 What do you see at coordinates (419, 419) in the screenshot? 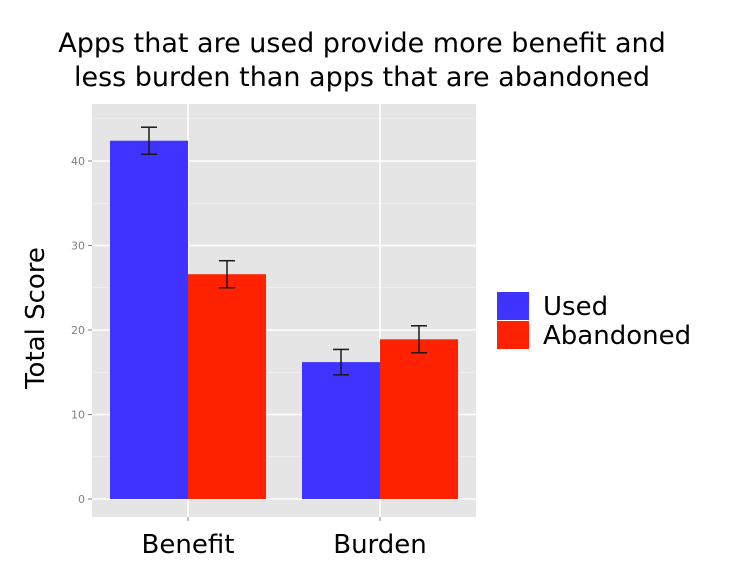
I see `bar-abandoned-burden` at bounding box center [419, 419].